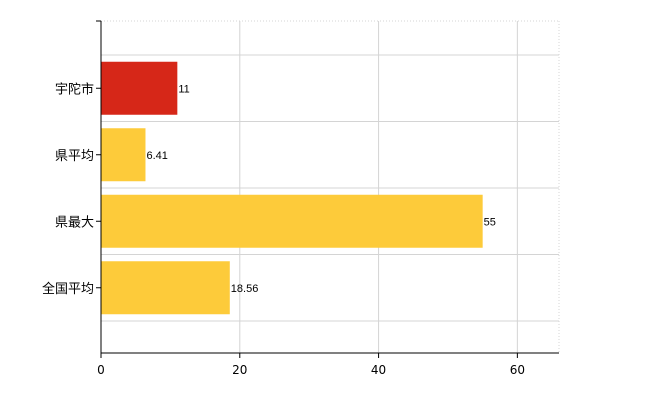 The height and width of the screenshot is (400, 650). I want to click on category-label: 県最大, so click(74, 222).